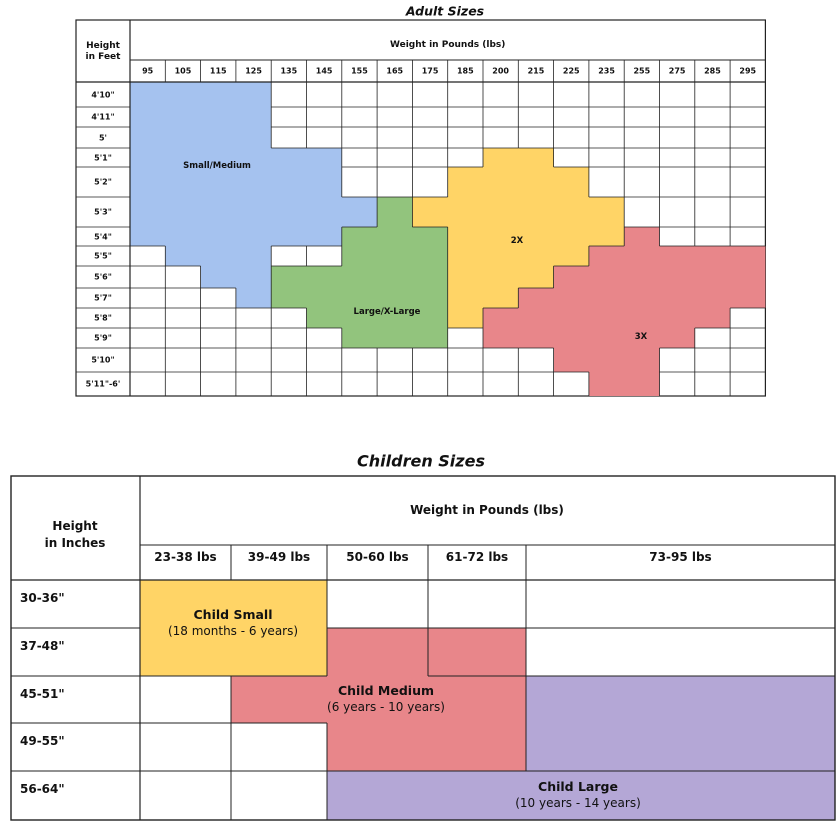 The width and height of the screenshot is (840, 840). I want to click on height-row-label: 5'4", so click(103, 236).